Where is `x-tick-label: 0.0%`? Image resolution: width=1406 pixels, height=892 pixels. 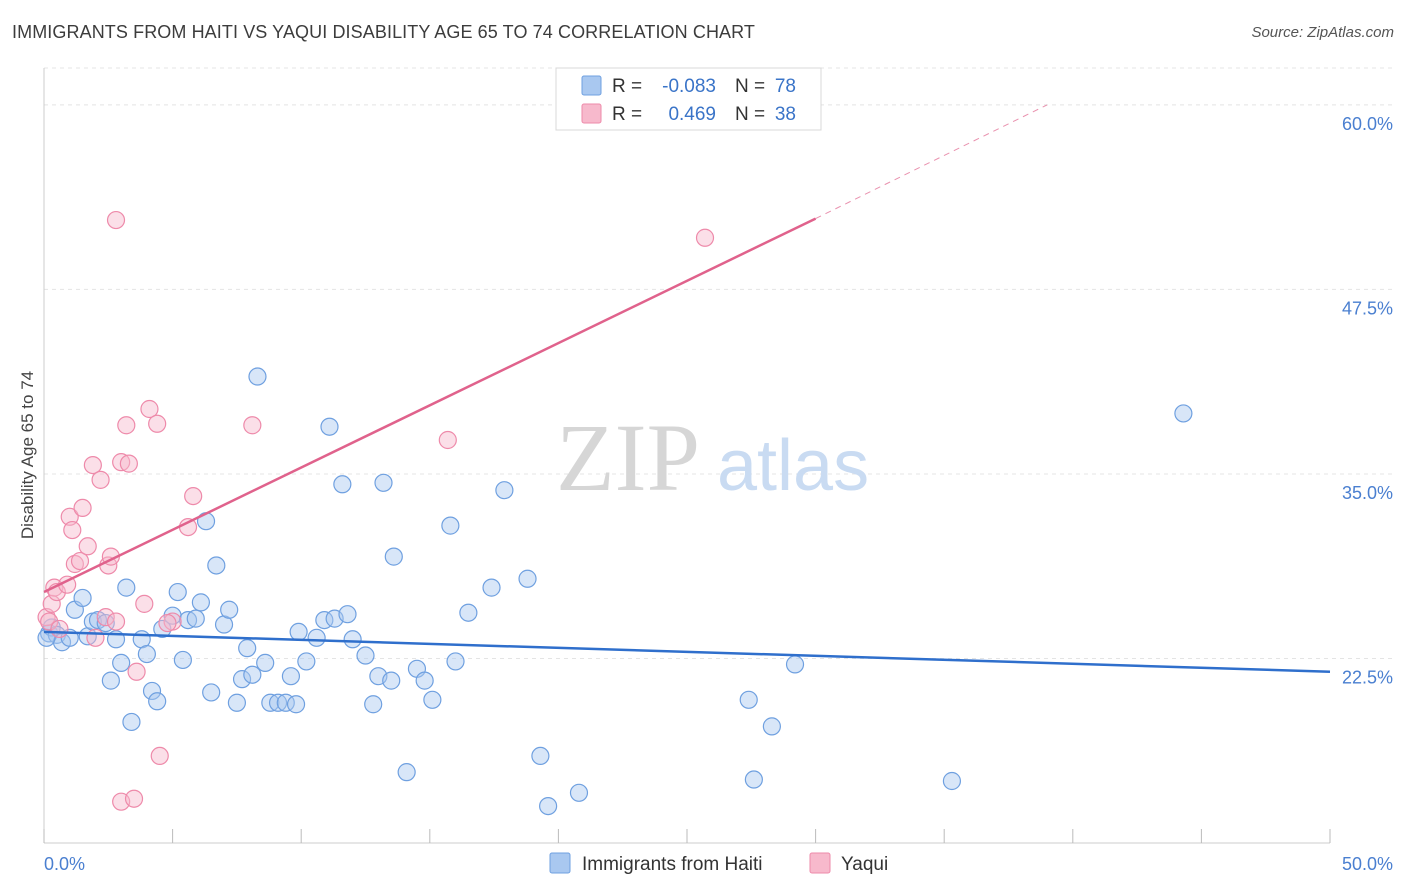
x-tick-label: 0.0% is located at coordinates (64, 864).